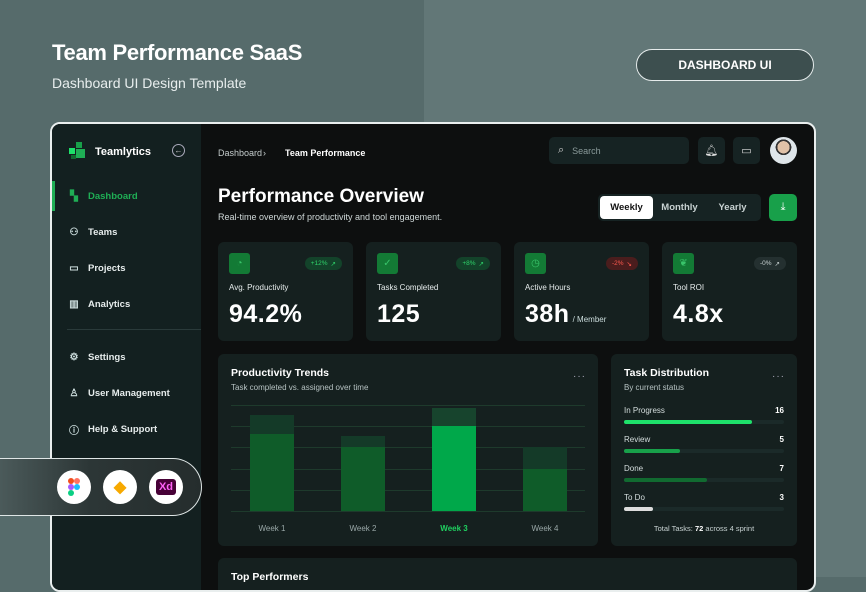  Describe the element at coordinates (123, 152) in the screenshot. I see `brand-name: Teamlytics` at that location.